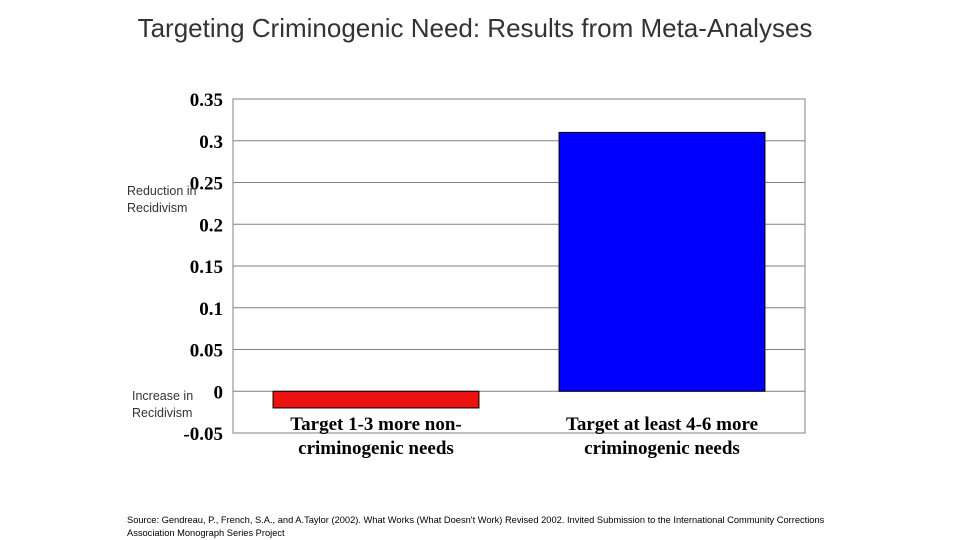 Image resolution: width=960 pixels, height=540 pixels. I want to click on increase-annotation: Increase in Recidivism, so click(163, 404).